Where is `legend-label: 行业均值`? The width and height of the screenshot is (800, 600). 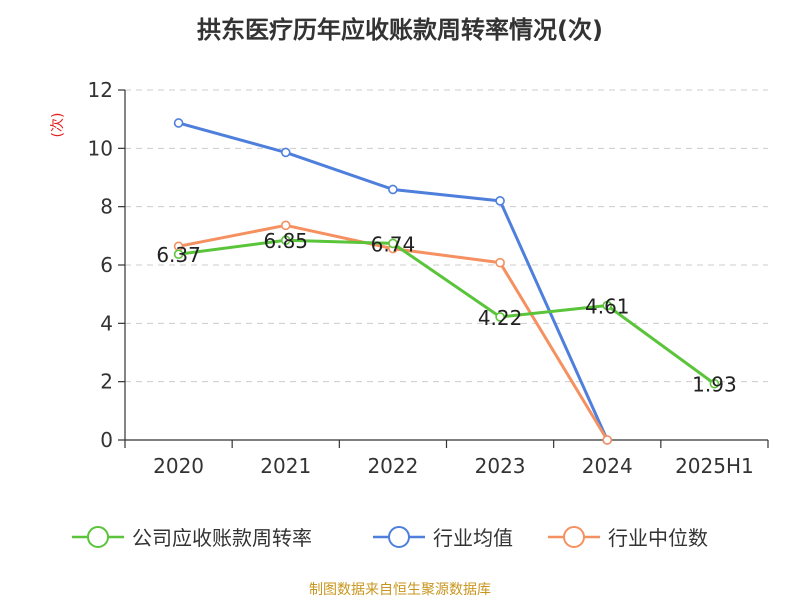
legend-label: 行业均值 is located at coordinates (473, 538).